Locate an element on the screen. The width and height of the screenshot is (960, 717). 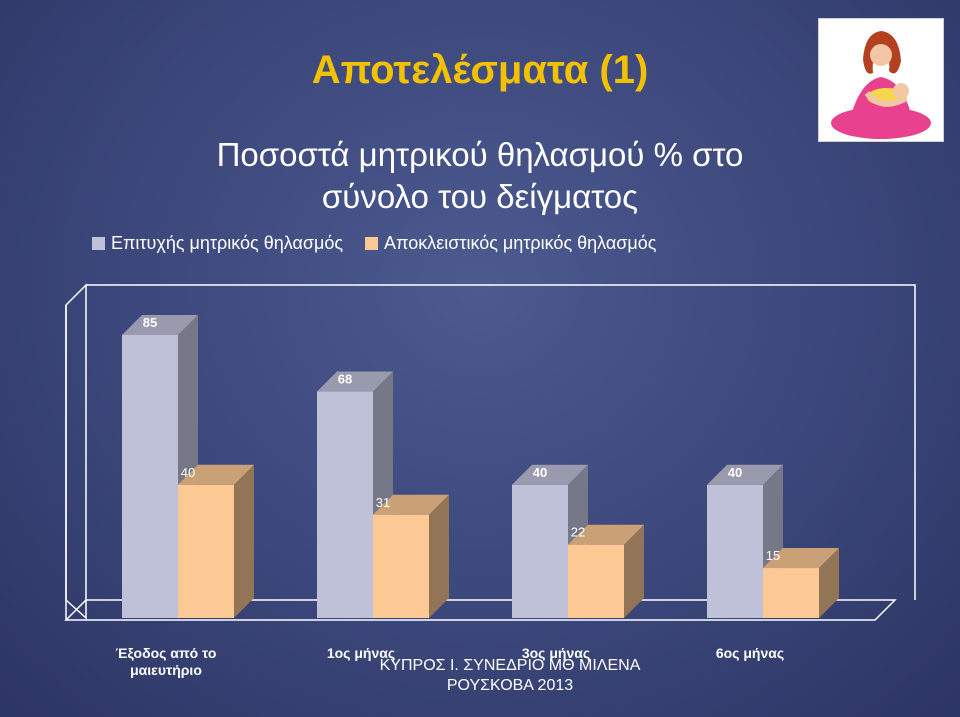
legend-label-successful: Επιτυχής μητρικός θηλασμός is located at coordinates (227, 243).